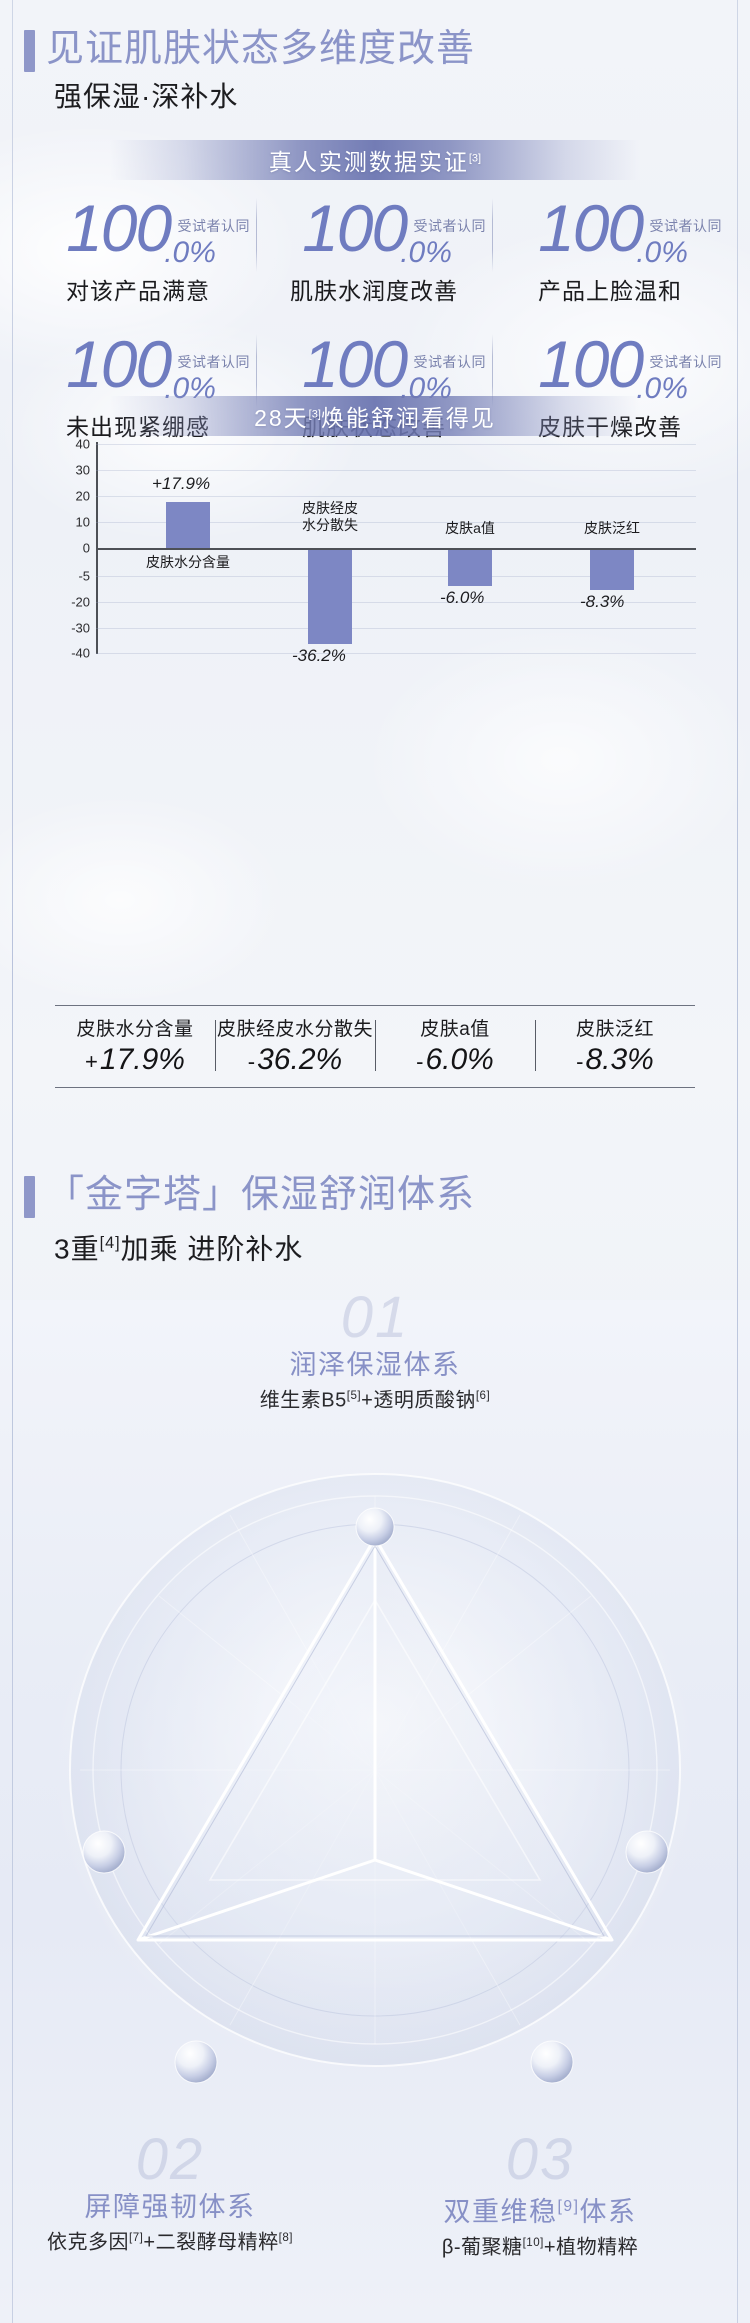 The width and height of the screenshot is (750, 2323). I want to click on banner-clinical-proof: 真人实测数据实证[3], so click(375, 160).